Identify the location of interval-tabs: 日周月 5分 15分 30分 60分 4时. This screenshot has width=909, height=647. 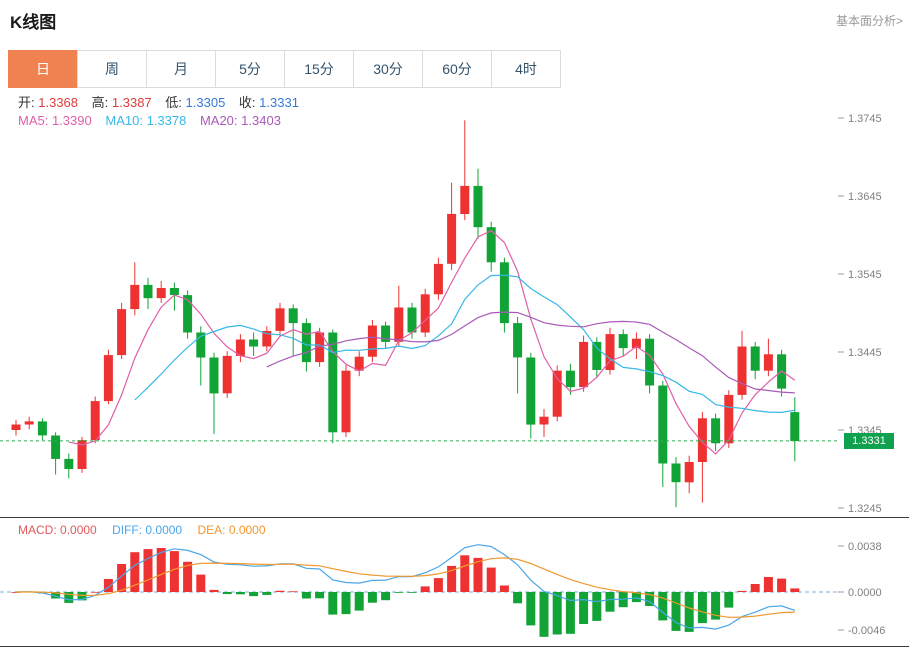
(284, 69).